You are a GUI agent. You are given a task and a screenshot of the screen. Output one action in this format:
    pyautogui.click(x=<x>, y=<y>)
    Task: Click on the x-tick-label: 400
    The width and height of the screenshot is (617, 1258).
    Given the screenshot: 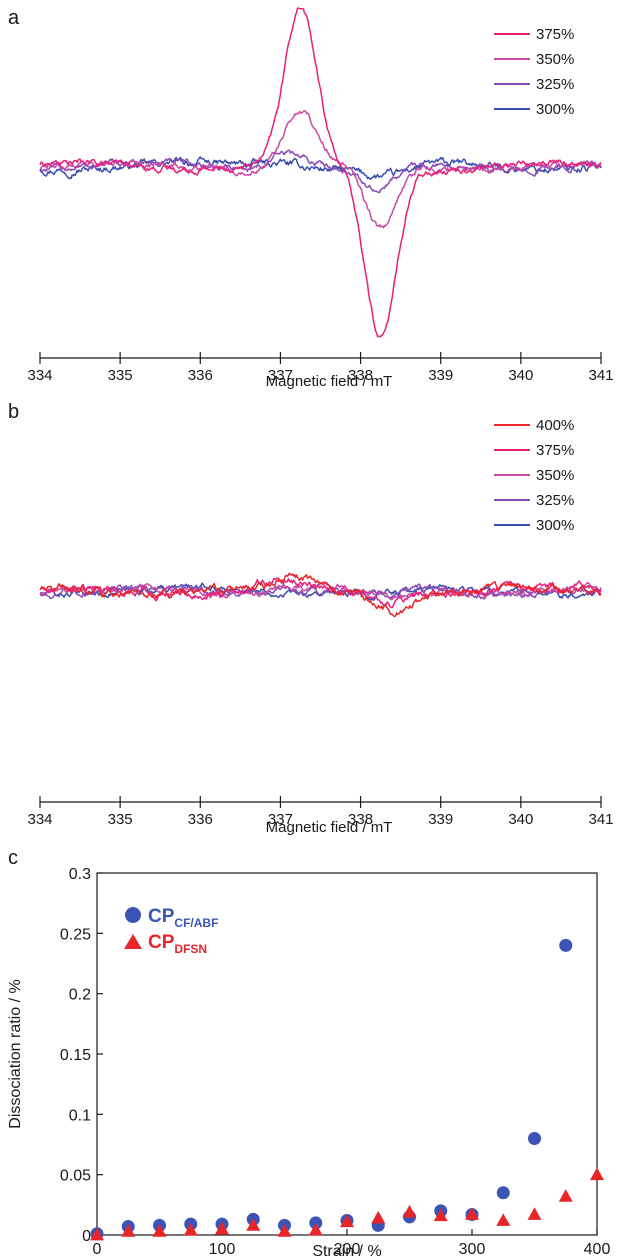 What is the action you would take?
    pyautogui.click(x=597, y=1249)
    